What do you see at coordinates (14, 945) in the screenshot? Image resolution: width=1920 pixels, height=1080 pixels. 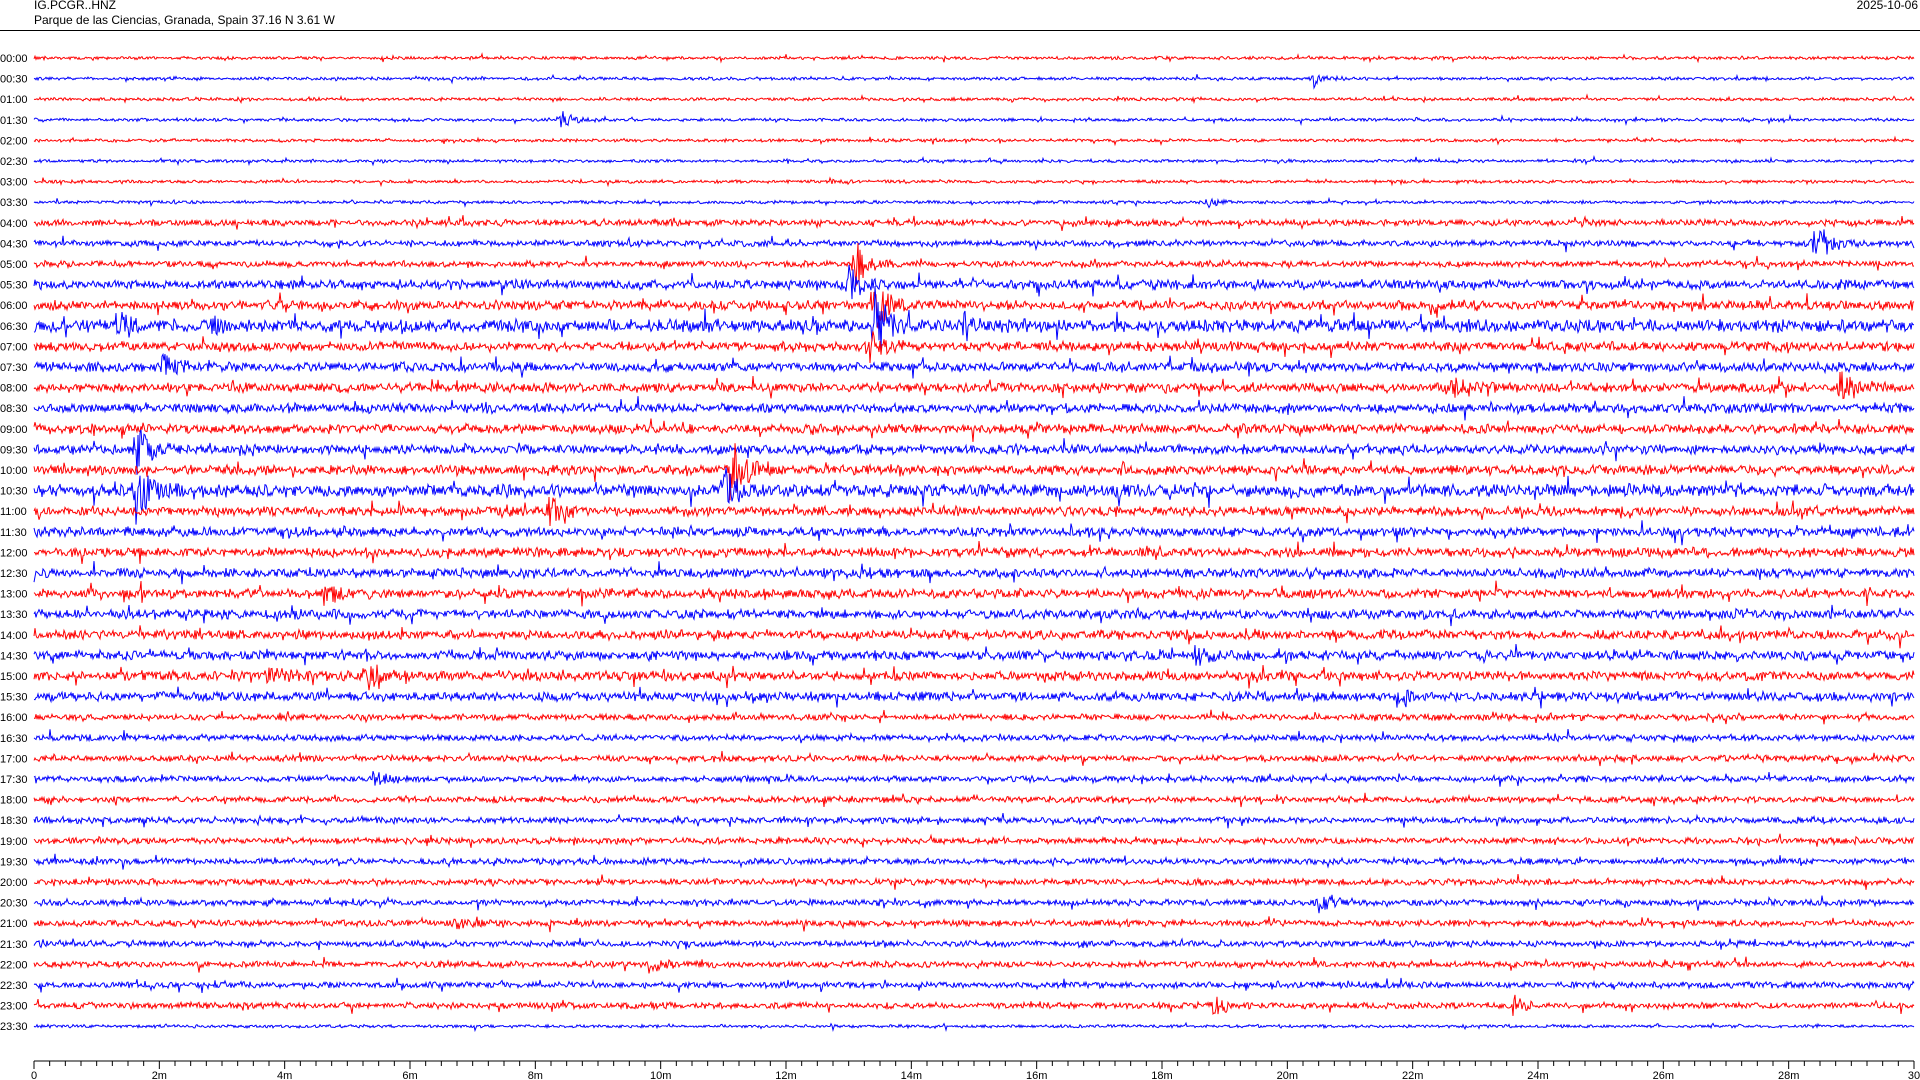 I see `row-time-label: 21:30` at bounding box center [14, 945].